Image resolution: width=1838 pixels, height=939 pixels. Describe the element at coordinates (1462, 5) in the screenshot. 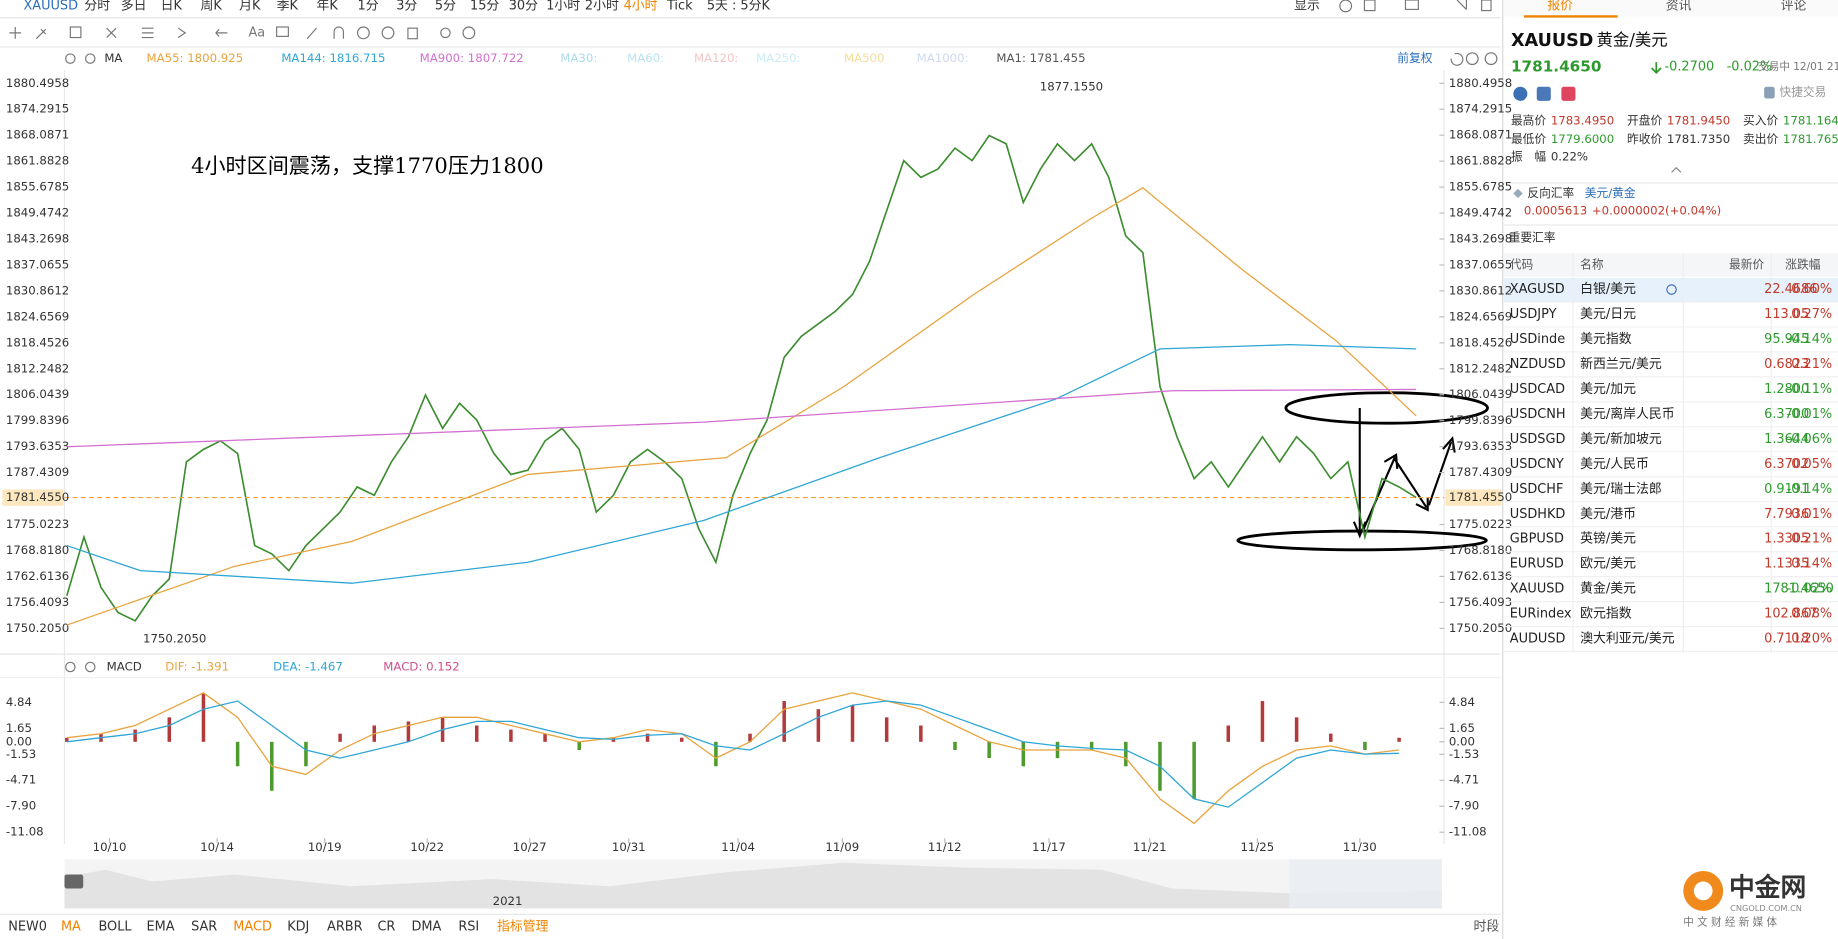

I see `icon-fullscreen` at that location.